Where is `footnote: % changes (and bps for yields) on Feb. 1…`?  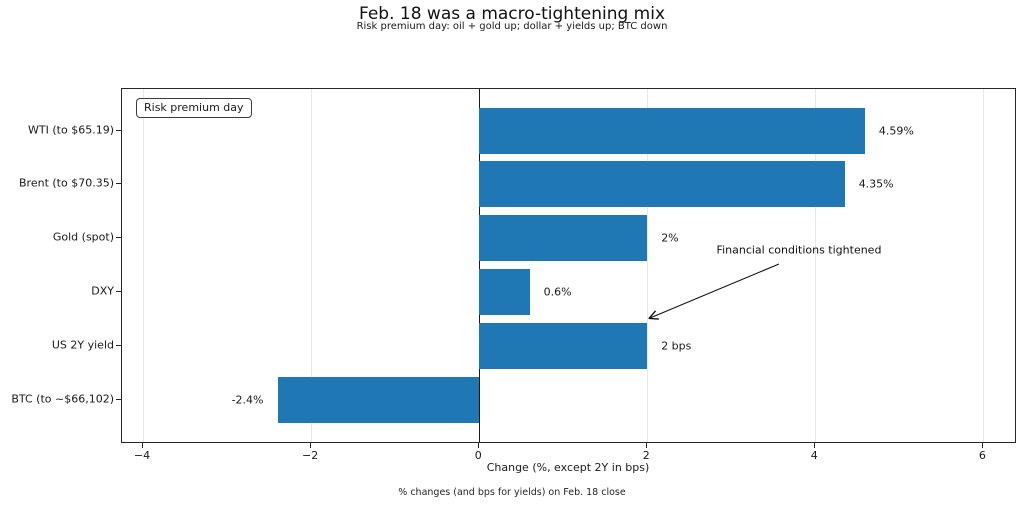
footnote: % changes (and bps for yields) on Feb. 1… is located at coordinates (512, 492).